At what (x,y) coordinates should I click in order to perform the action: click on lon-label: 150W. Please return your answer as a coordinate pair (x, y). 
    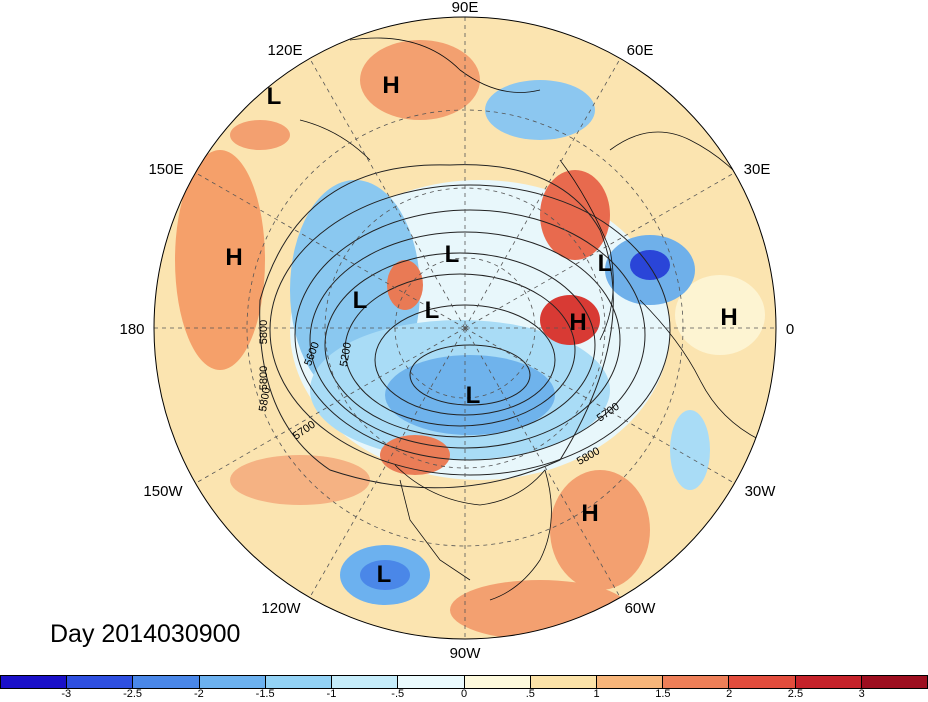
    Looking at the image, I should click on (163, 491).